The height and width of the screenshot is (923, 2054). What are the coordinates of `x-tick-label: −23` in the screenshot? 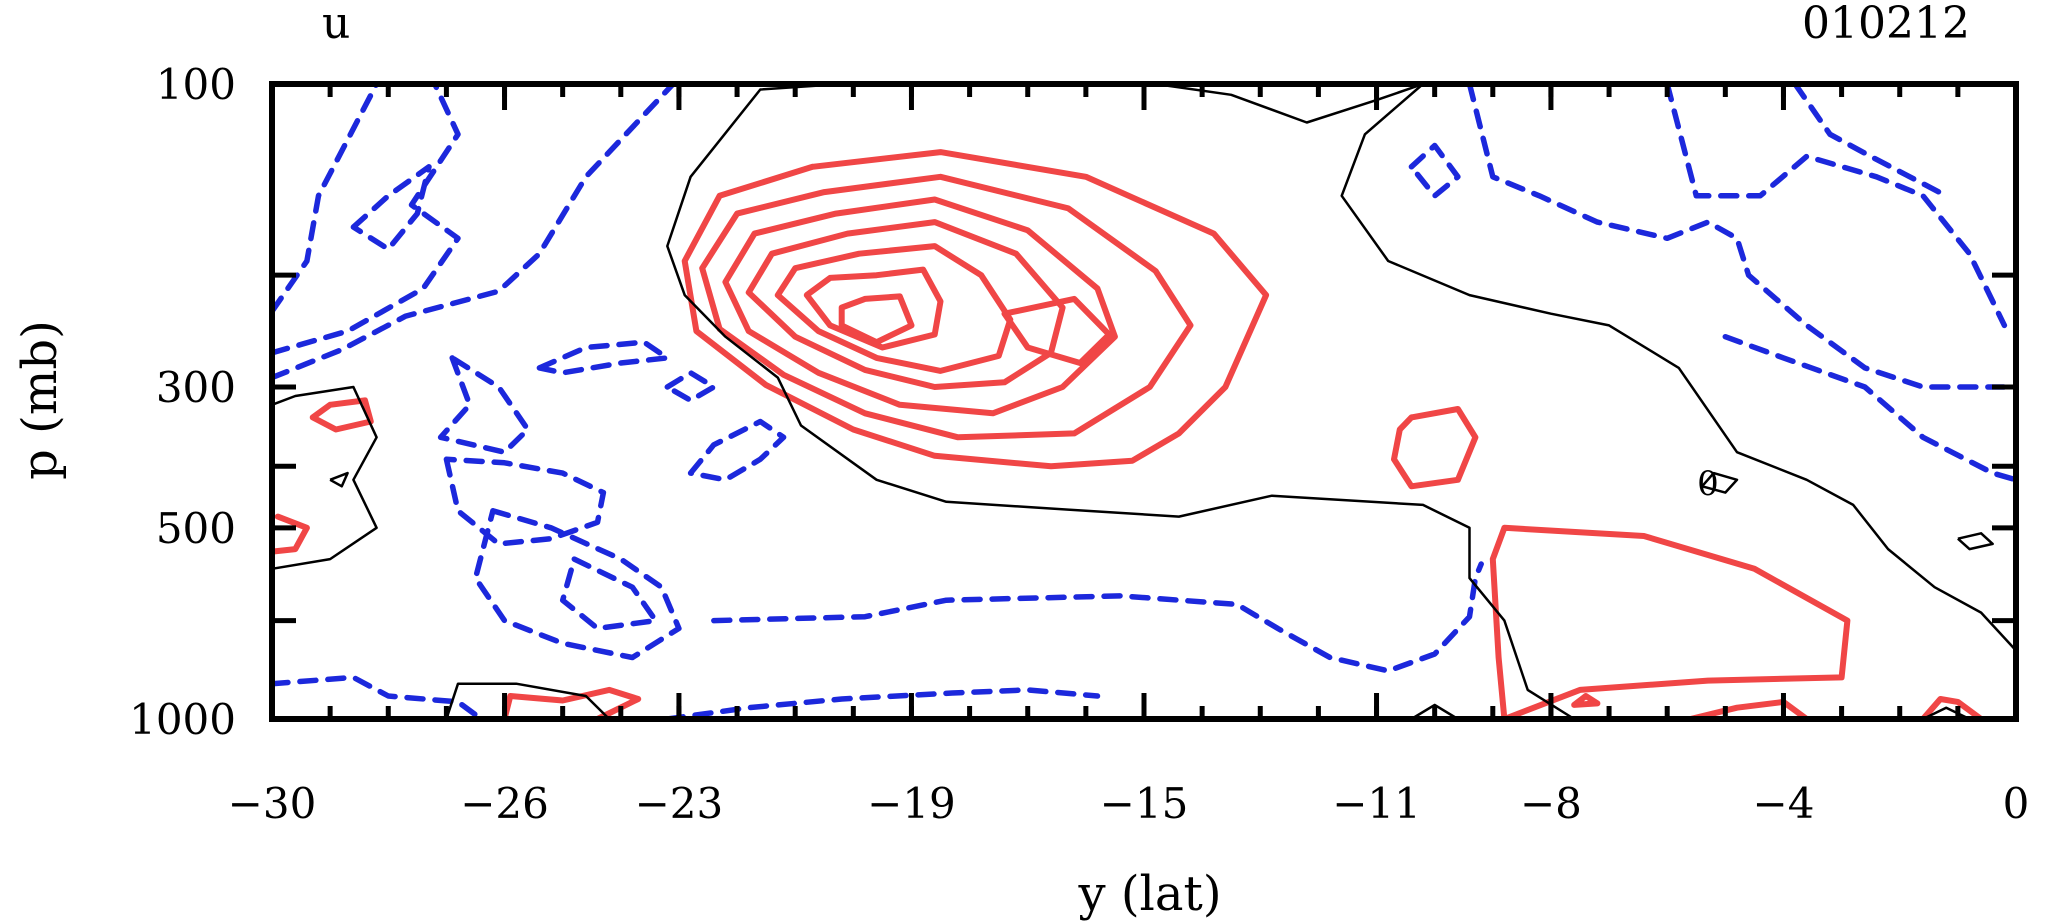 It's located at (679, 803).